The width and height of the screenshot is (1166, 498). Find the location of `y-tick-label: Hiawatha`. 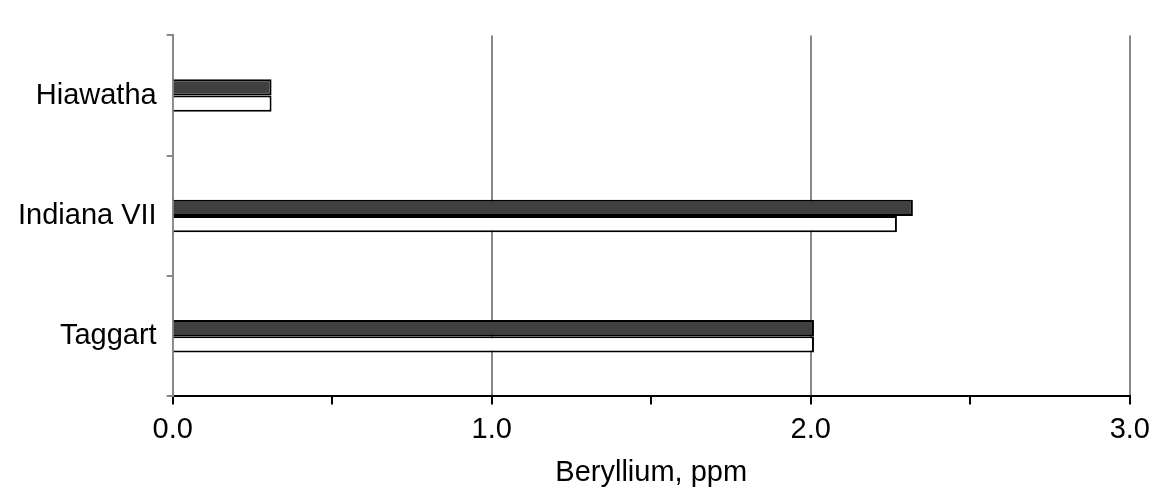

y-tick-label: Hiawatha is located at coordinates (96, 93).